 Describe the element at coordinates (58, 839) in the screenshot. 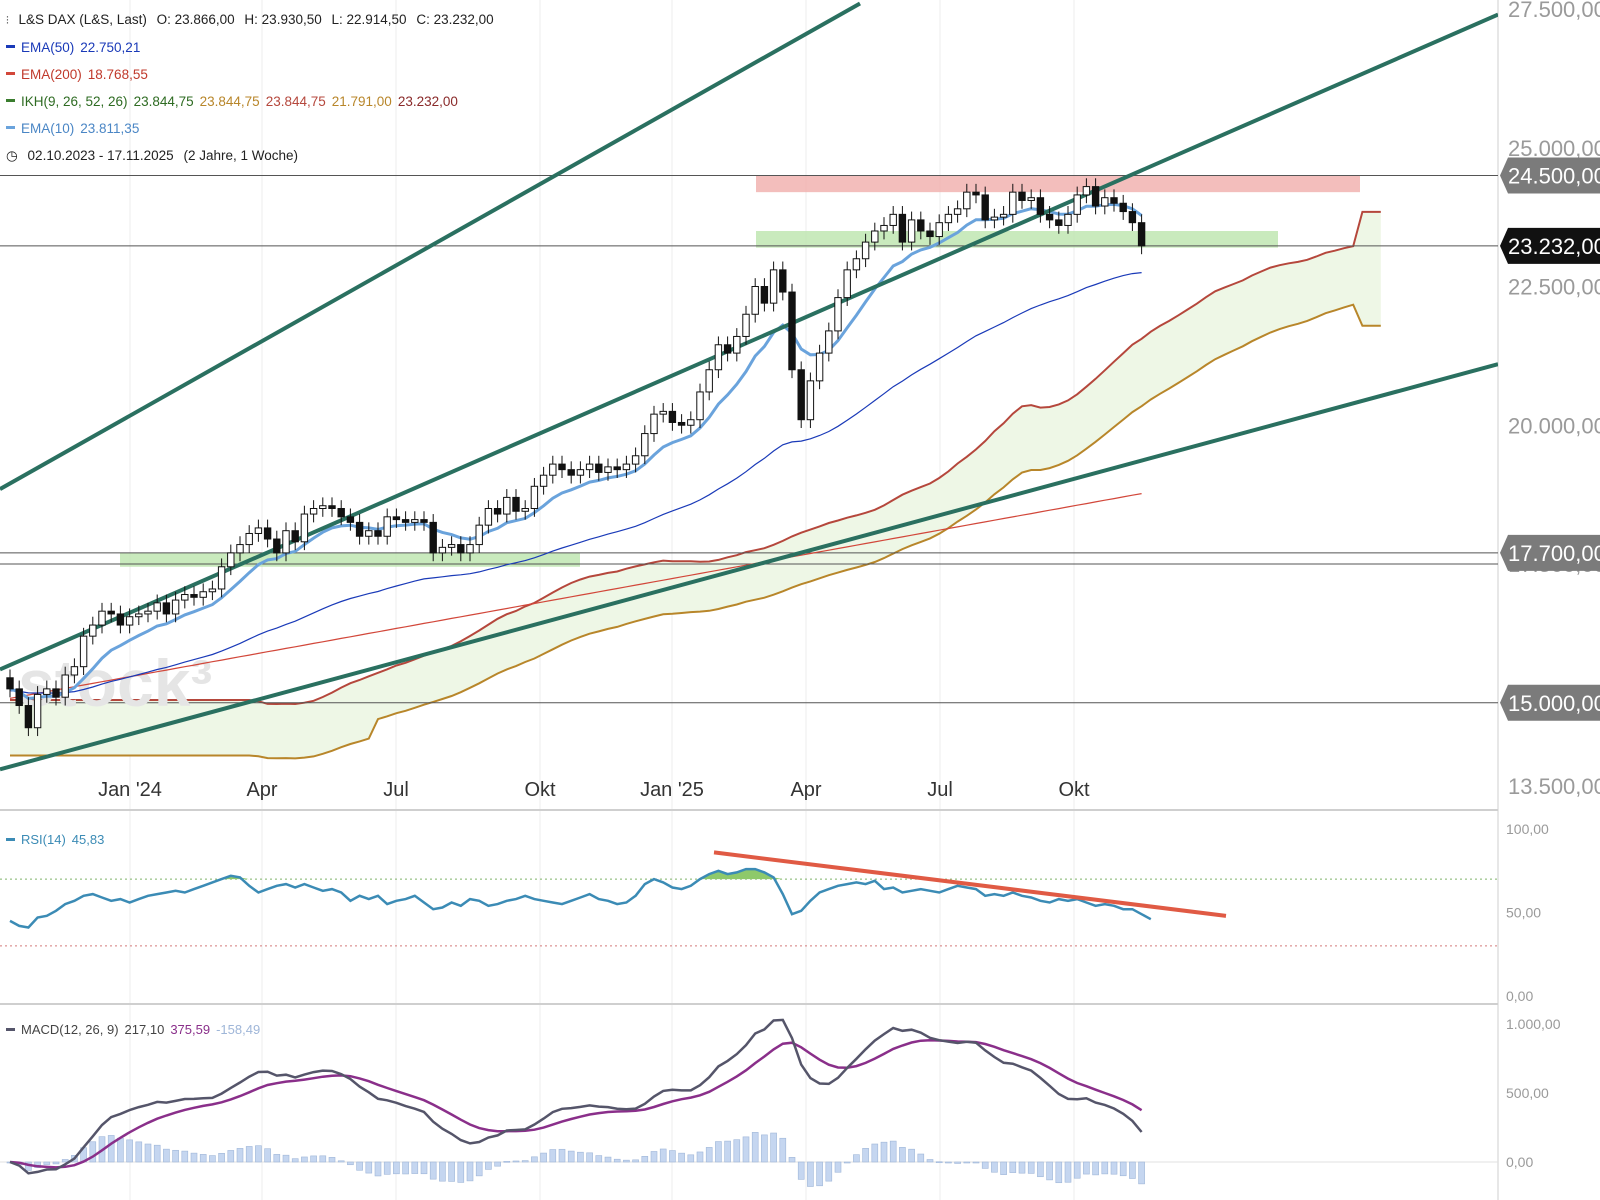

I see `legend-rsi: RSI(14) 45,83` at that location.